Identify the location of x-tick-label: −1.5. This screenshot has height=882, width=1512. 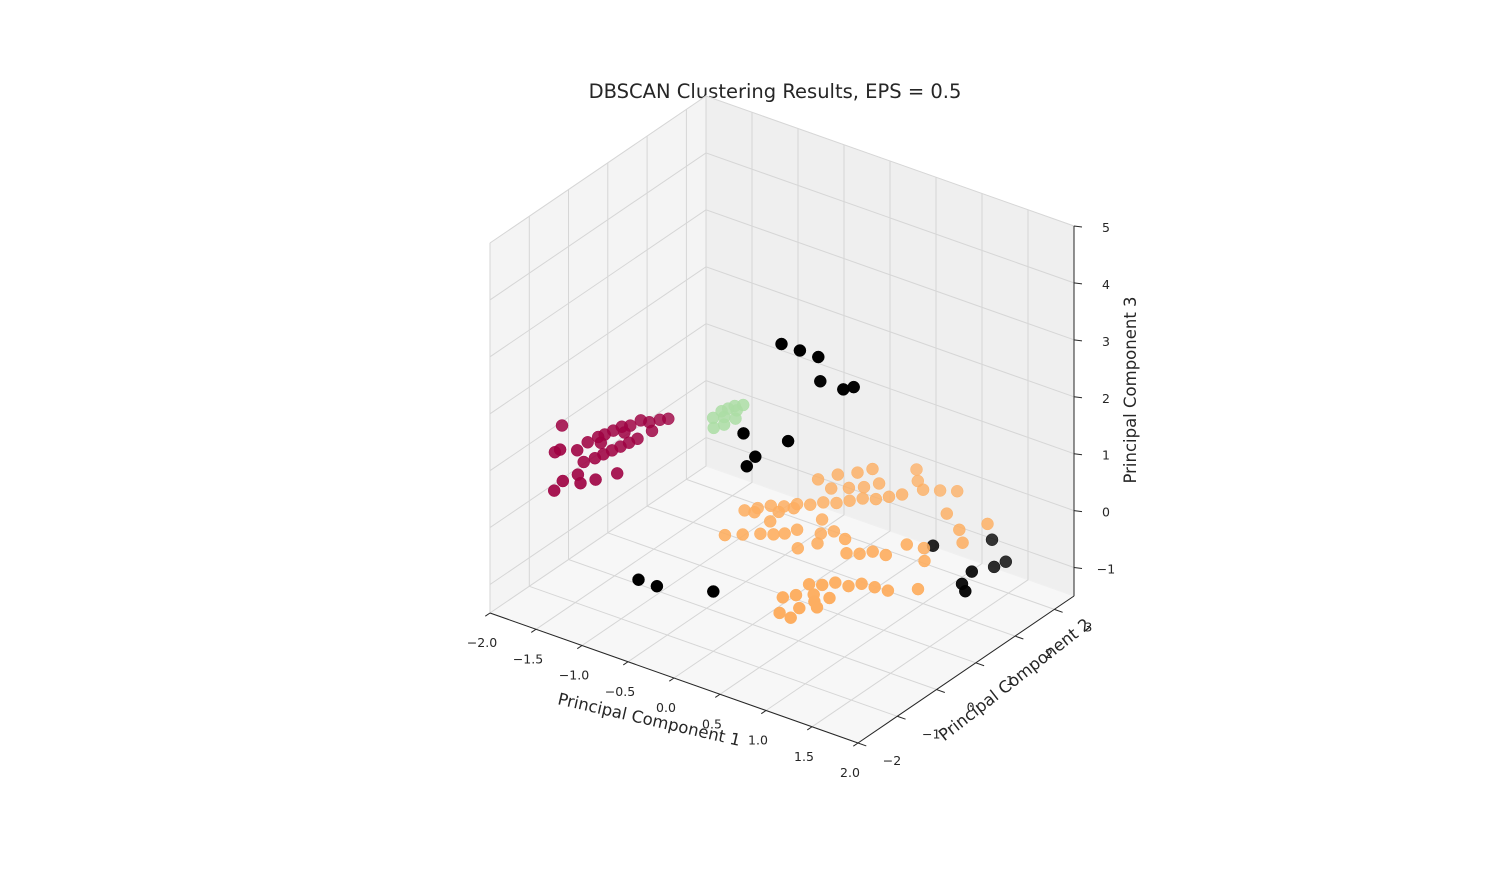
(528, 658).